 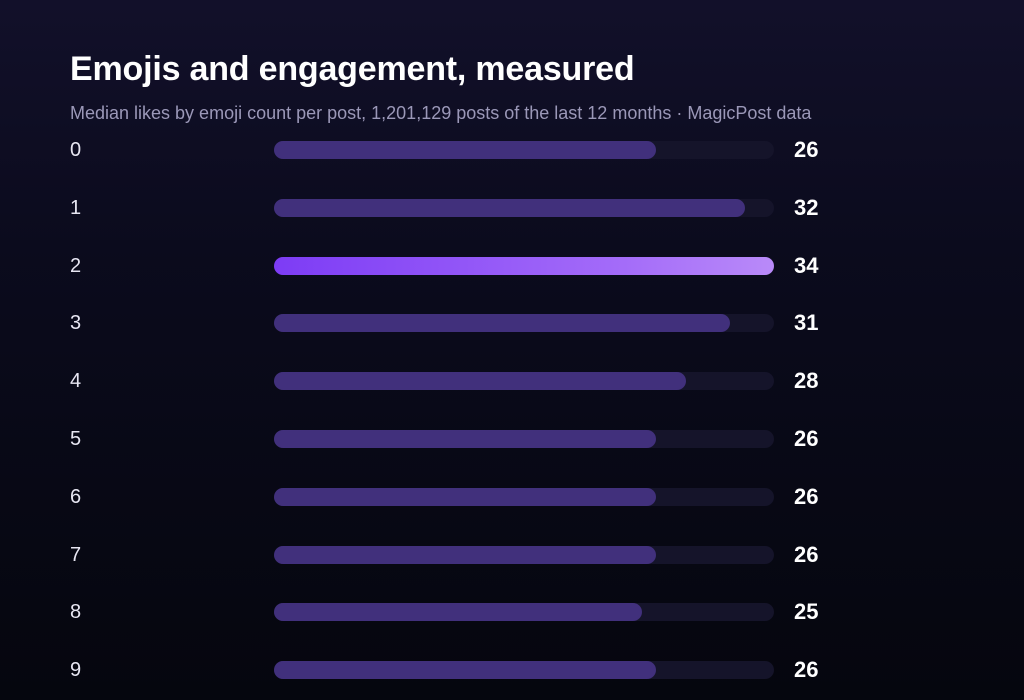 I want to click on category-label: 1, so click(x=76, y=207).